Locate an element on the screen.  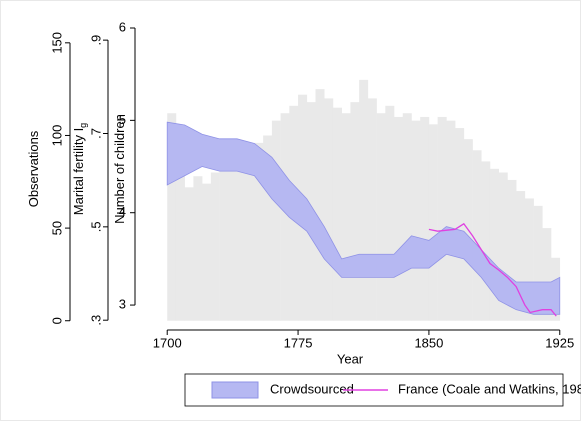
y-tick-label: 150 is located at coordinates (56, 43).